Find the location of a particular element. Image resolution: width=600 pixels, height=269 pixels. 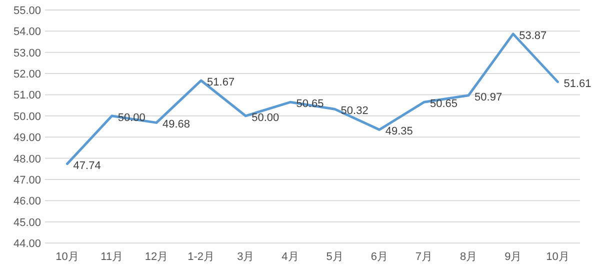

data-label: 50.65 is located at coordinates (444, 104).